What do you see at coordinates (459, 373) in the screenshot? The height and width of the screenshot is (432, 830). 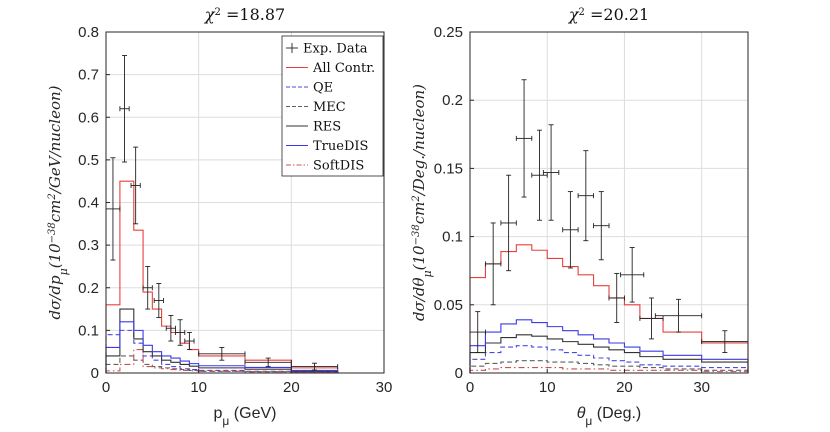 I see `p2-ytick-label-0: 0` at bounding box center [459, 373].